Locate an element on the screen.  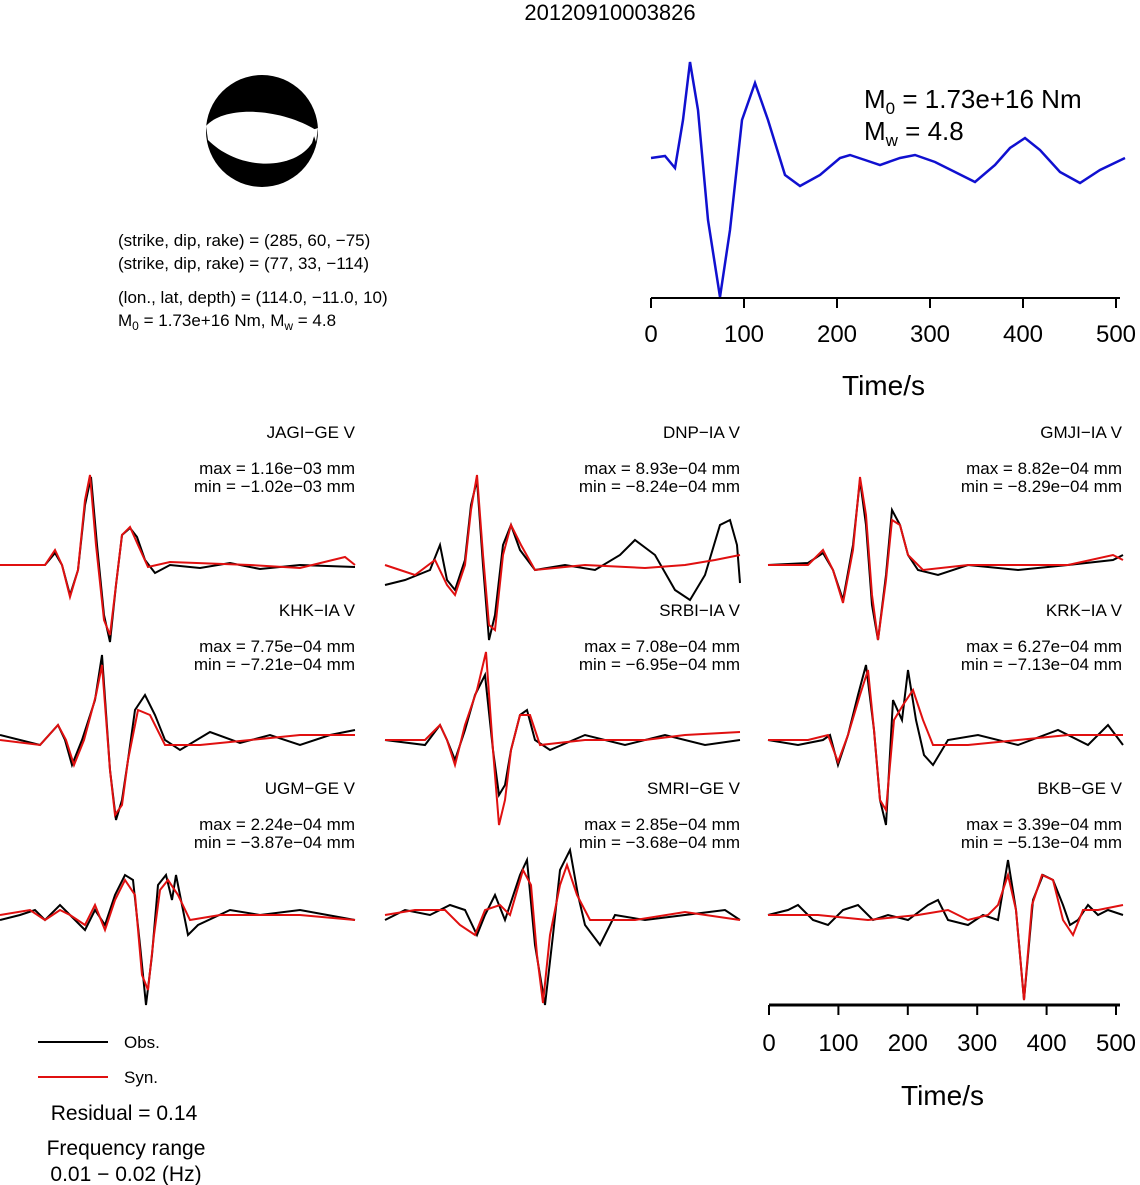
station-max: max = 7.75e−04 mm is located at coordinates (277, 646).